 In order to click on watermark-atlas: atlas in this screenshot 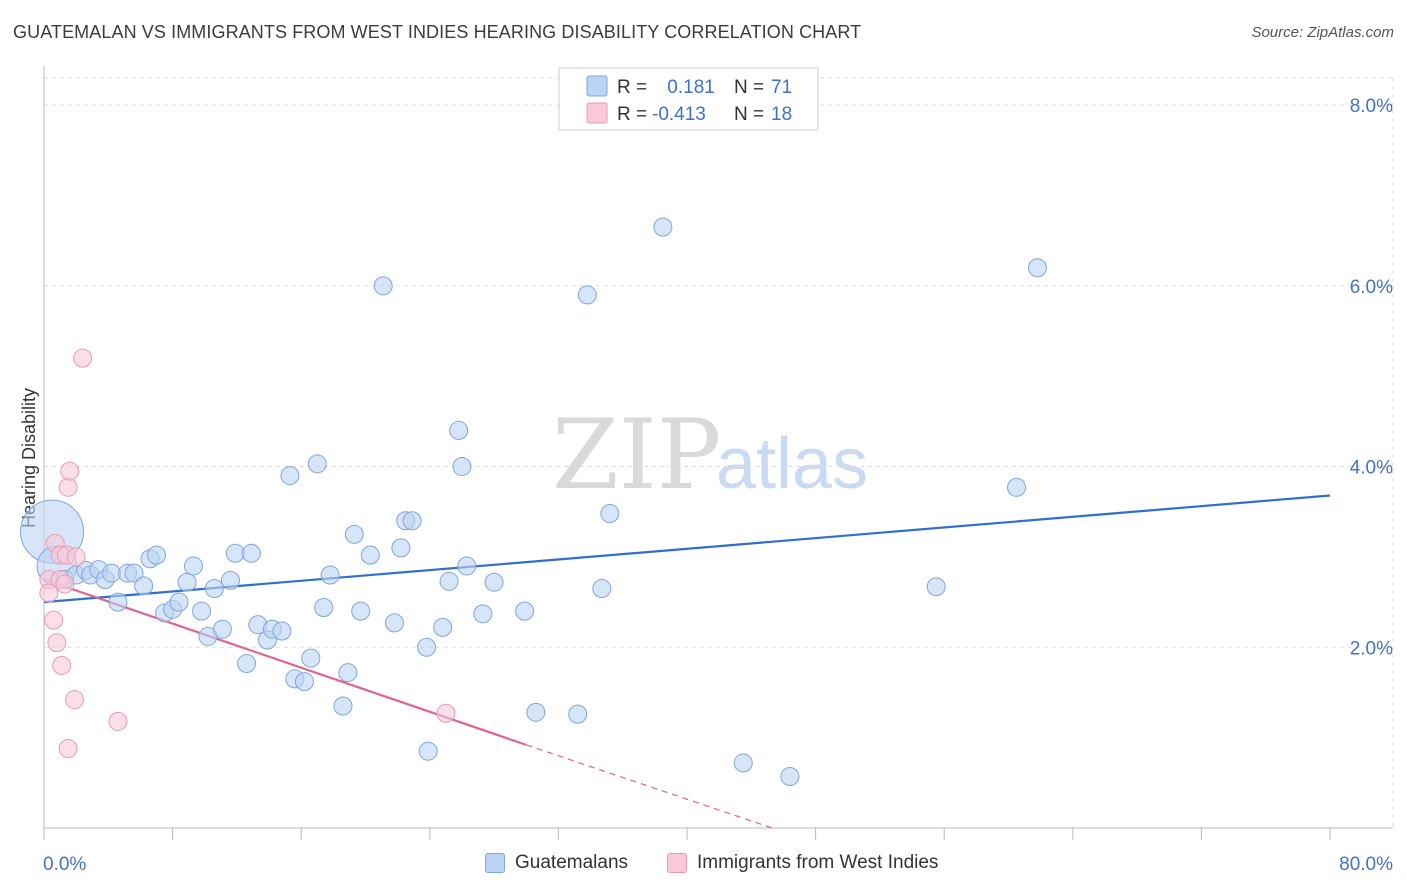, I will do `click(792, 464)`.